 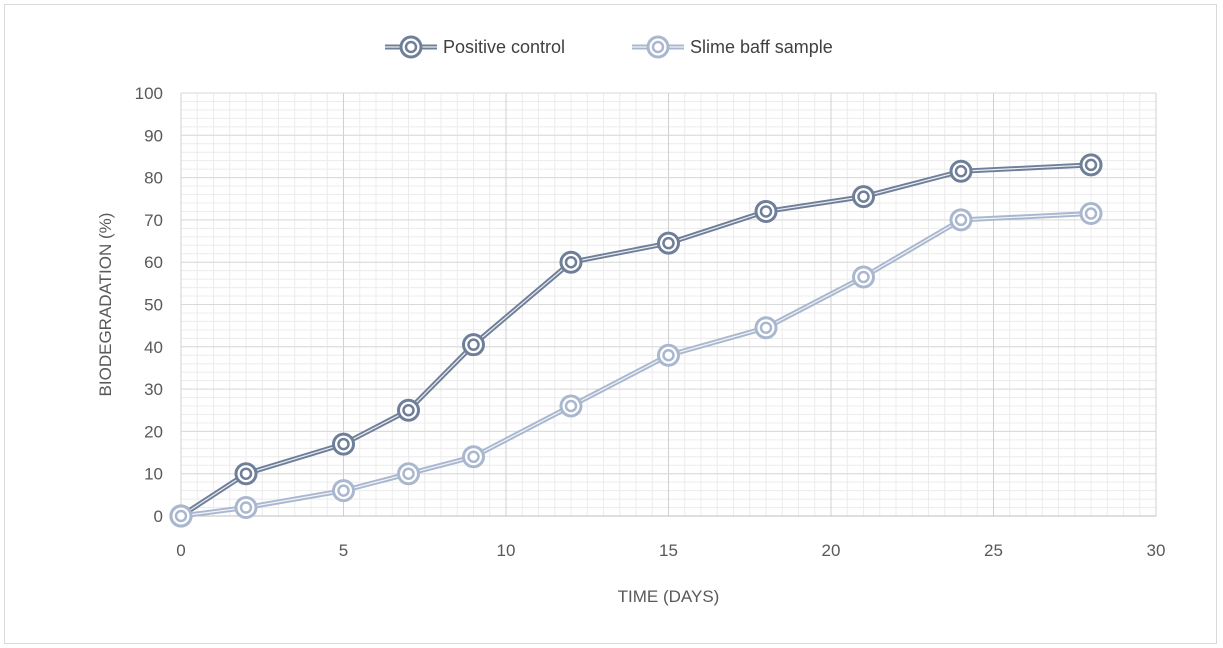 What do you see at coordinates (153, 178) in the screenshot?
I see `y-tick-label: 80` at bounding box center [153, 178].